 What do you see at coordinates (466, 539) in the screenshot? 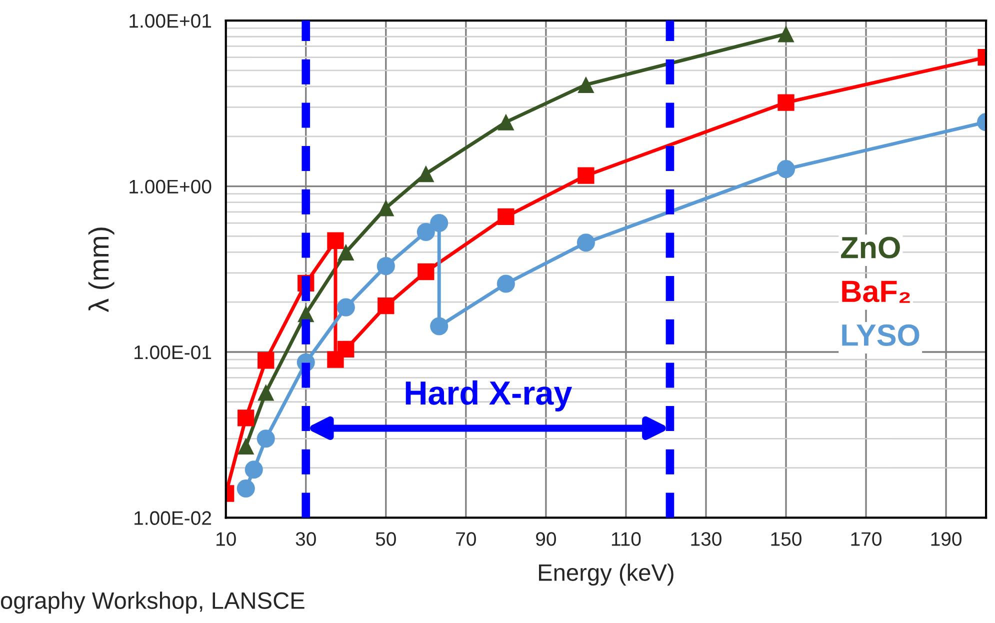
I see `x-tick-label: 70` at bounding box center [466, 539].